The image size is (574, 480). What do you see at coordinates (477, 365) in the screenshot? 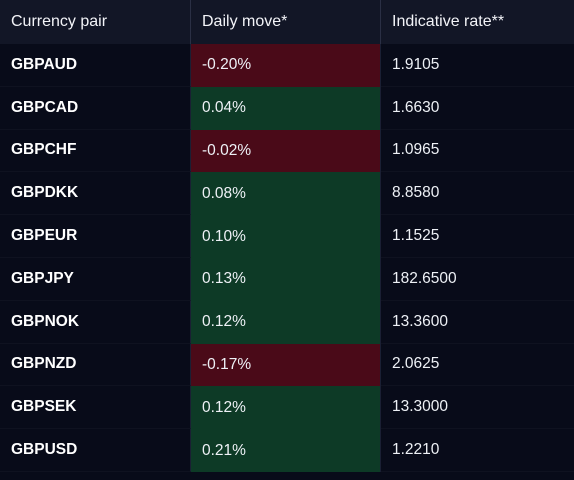
I see `indicative-rate-cell: 2.0625` at bounding box center [477, 365].